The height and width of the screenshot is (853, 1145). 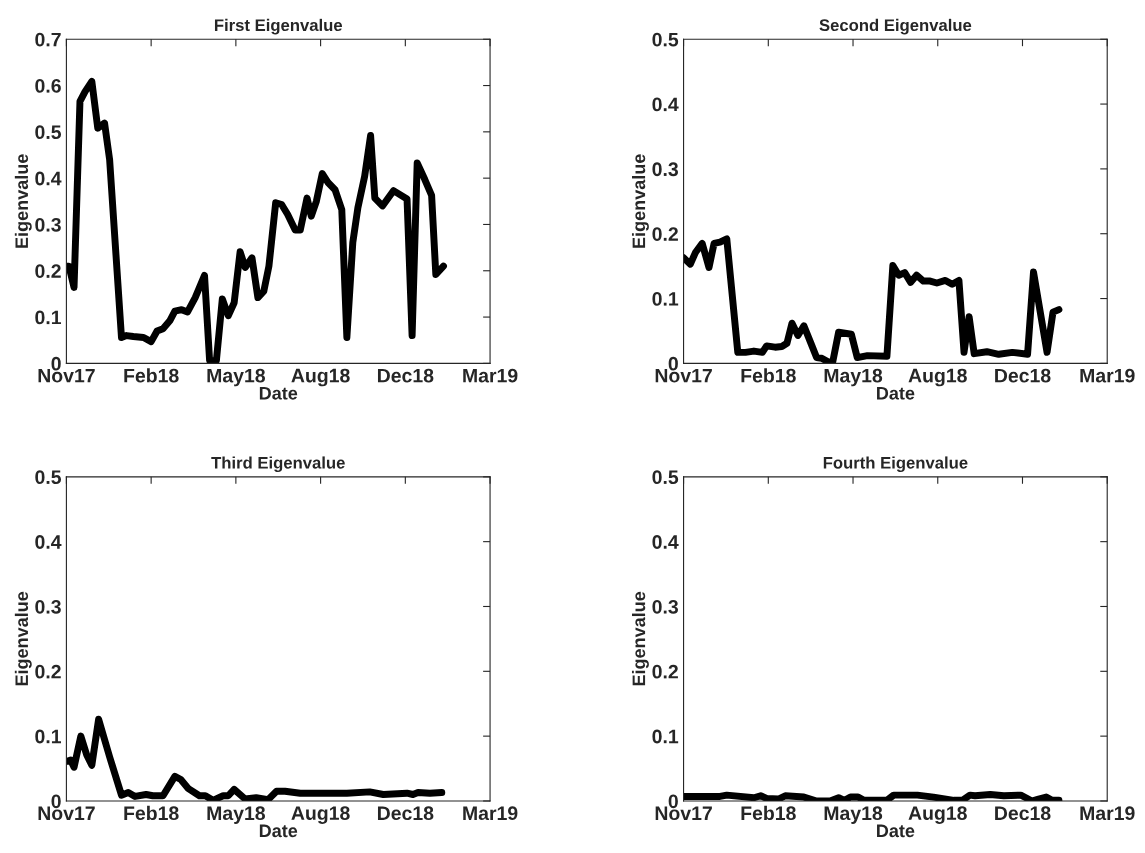 What do you see at coordinates (48, 39) in the screenshot?
I see `y-tick-label: 0.7` at bounding box center [48, 39].